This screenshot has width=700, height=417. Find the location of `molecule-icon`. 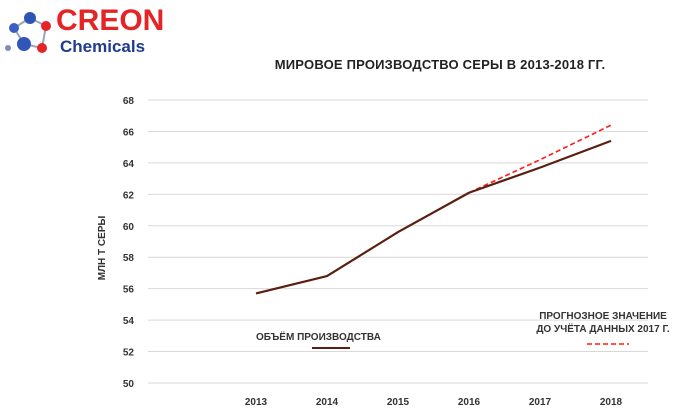

molecule-icon is located at coordinates (28, 32).